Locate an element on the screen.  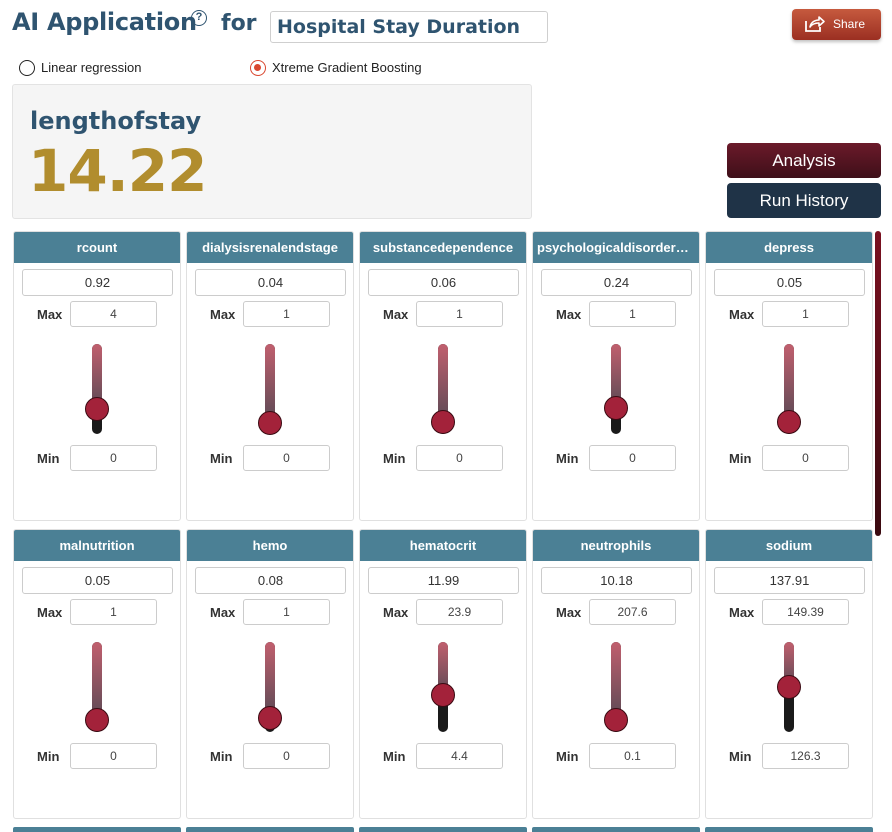
radio-label: Xtreme Gradient Boosting is located at coordinates (347, 67).